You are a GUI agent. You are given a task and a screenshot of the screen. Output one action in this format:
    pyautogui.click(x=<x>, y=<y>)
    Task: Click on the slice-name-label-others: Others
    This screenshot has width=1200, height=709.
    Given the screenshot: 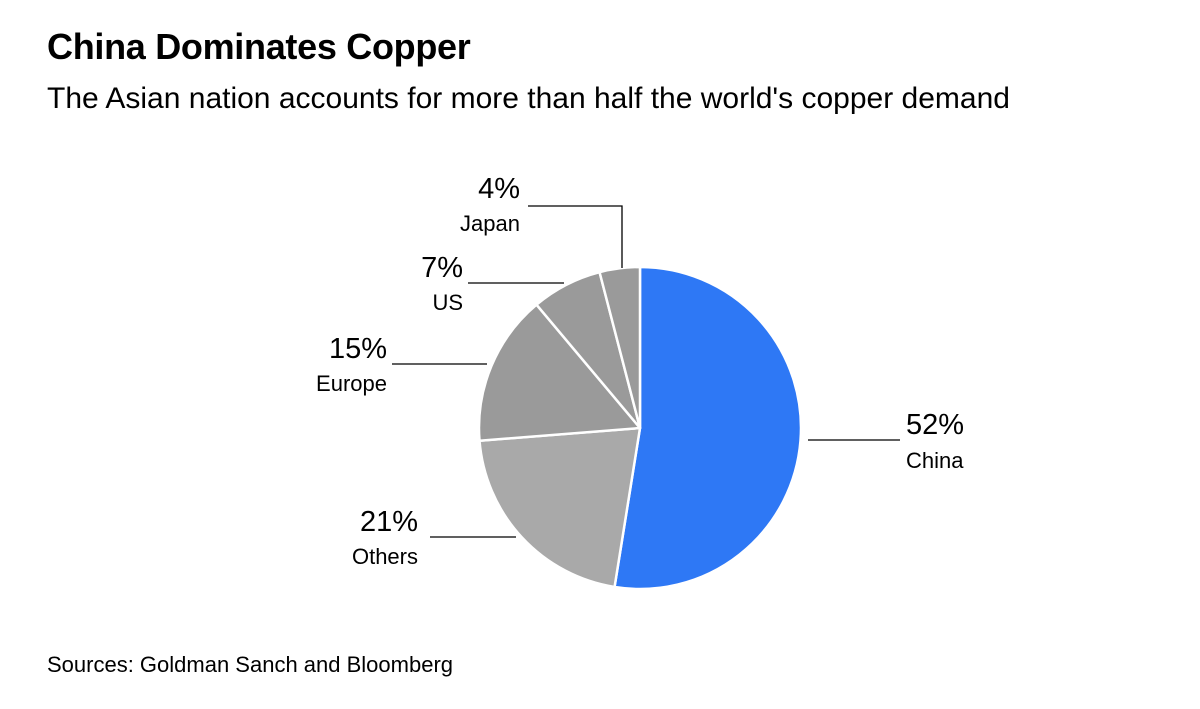 What is the action you would take?
    pyautogui.click(x=385, y=556)
    